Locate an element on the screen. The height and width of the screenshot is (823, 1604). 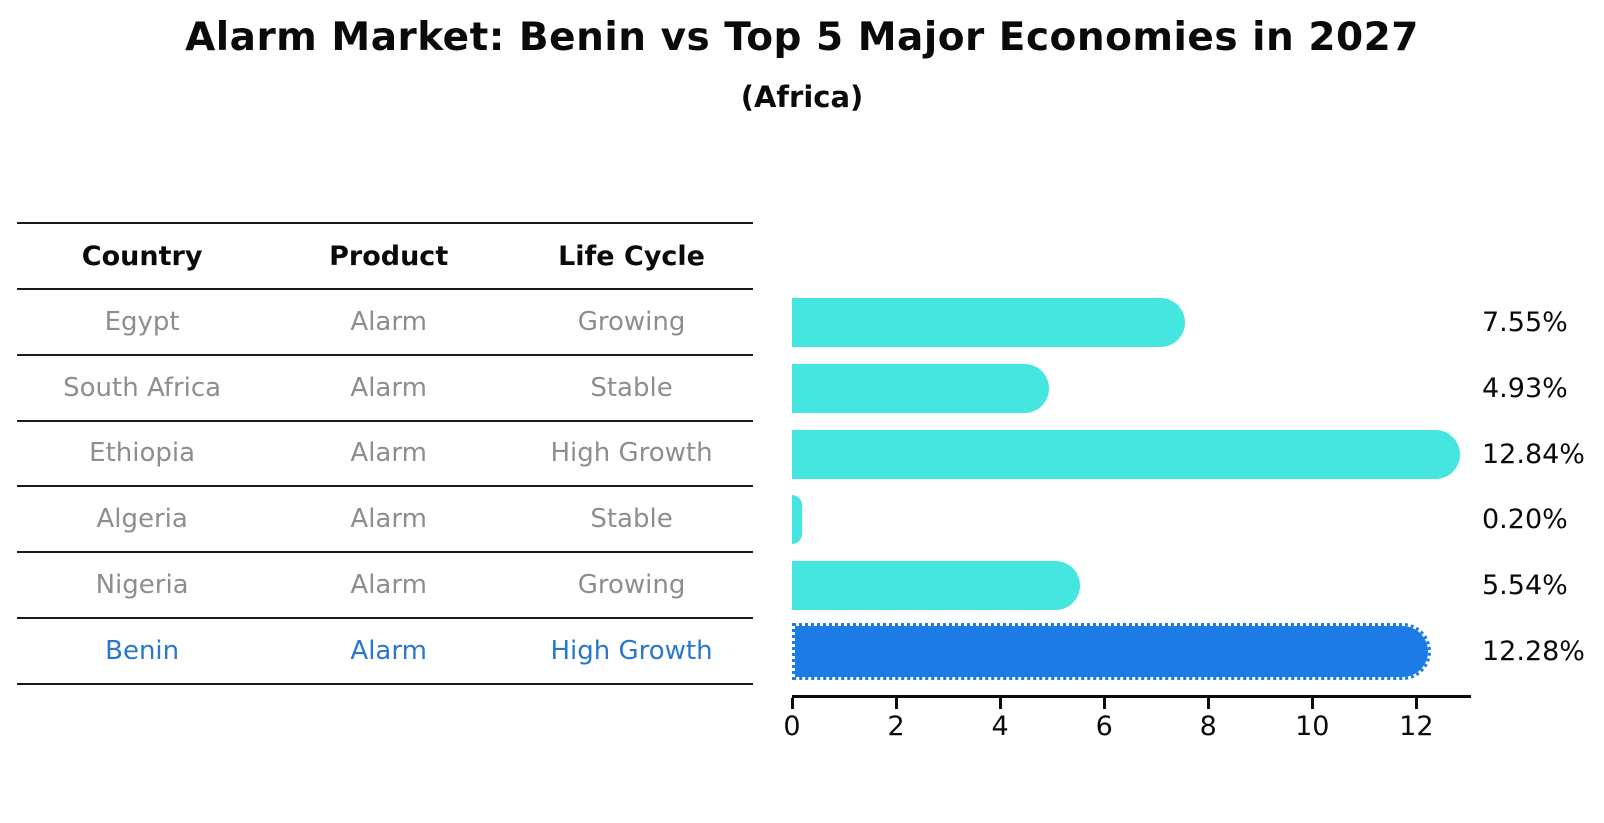
cell-product-nigeria: Alarm is located at coordinates (388, 585).